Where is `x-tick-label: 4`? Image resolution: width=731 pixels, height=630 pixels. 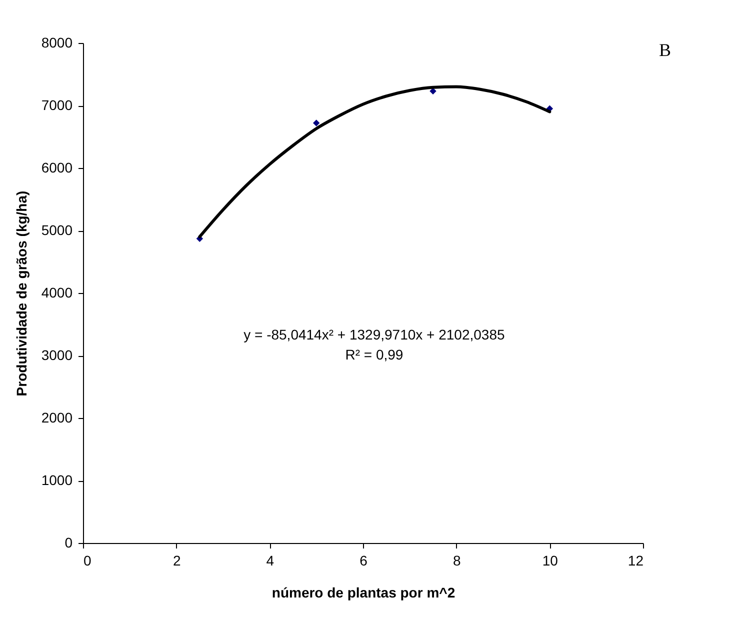
x-tick-label: 4 is located at coordinates (270, 560).